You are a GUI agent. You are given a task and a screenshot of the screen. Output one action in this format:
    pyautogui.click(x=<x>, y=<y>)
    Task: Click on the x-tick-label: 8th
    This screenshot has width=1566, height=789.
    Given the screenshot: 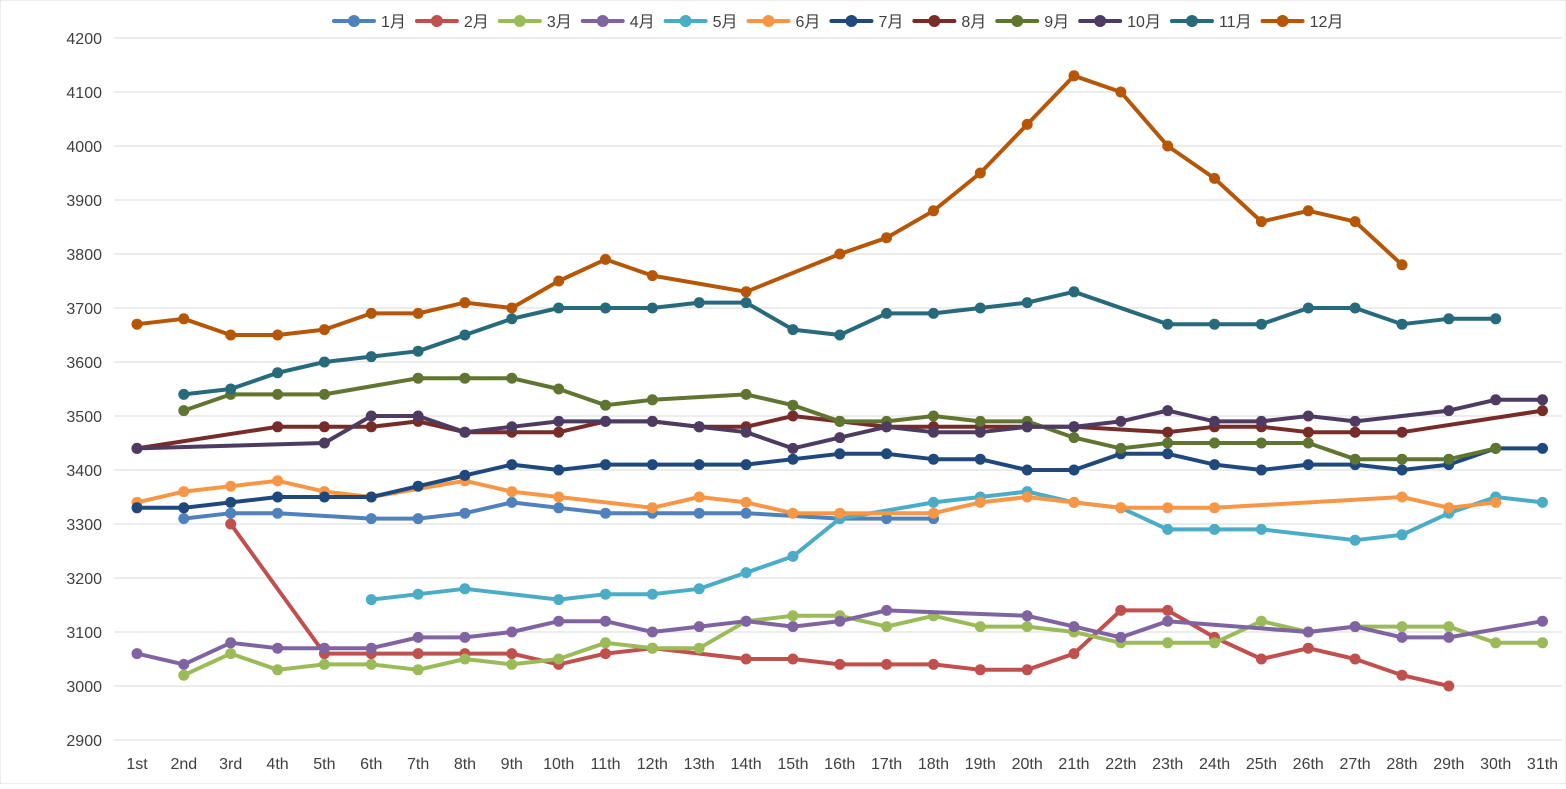 What is the action you would take?
    pyautogui.click(x=465, y=764)
    